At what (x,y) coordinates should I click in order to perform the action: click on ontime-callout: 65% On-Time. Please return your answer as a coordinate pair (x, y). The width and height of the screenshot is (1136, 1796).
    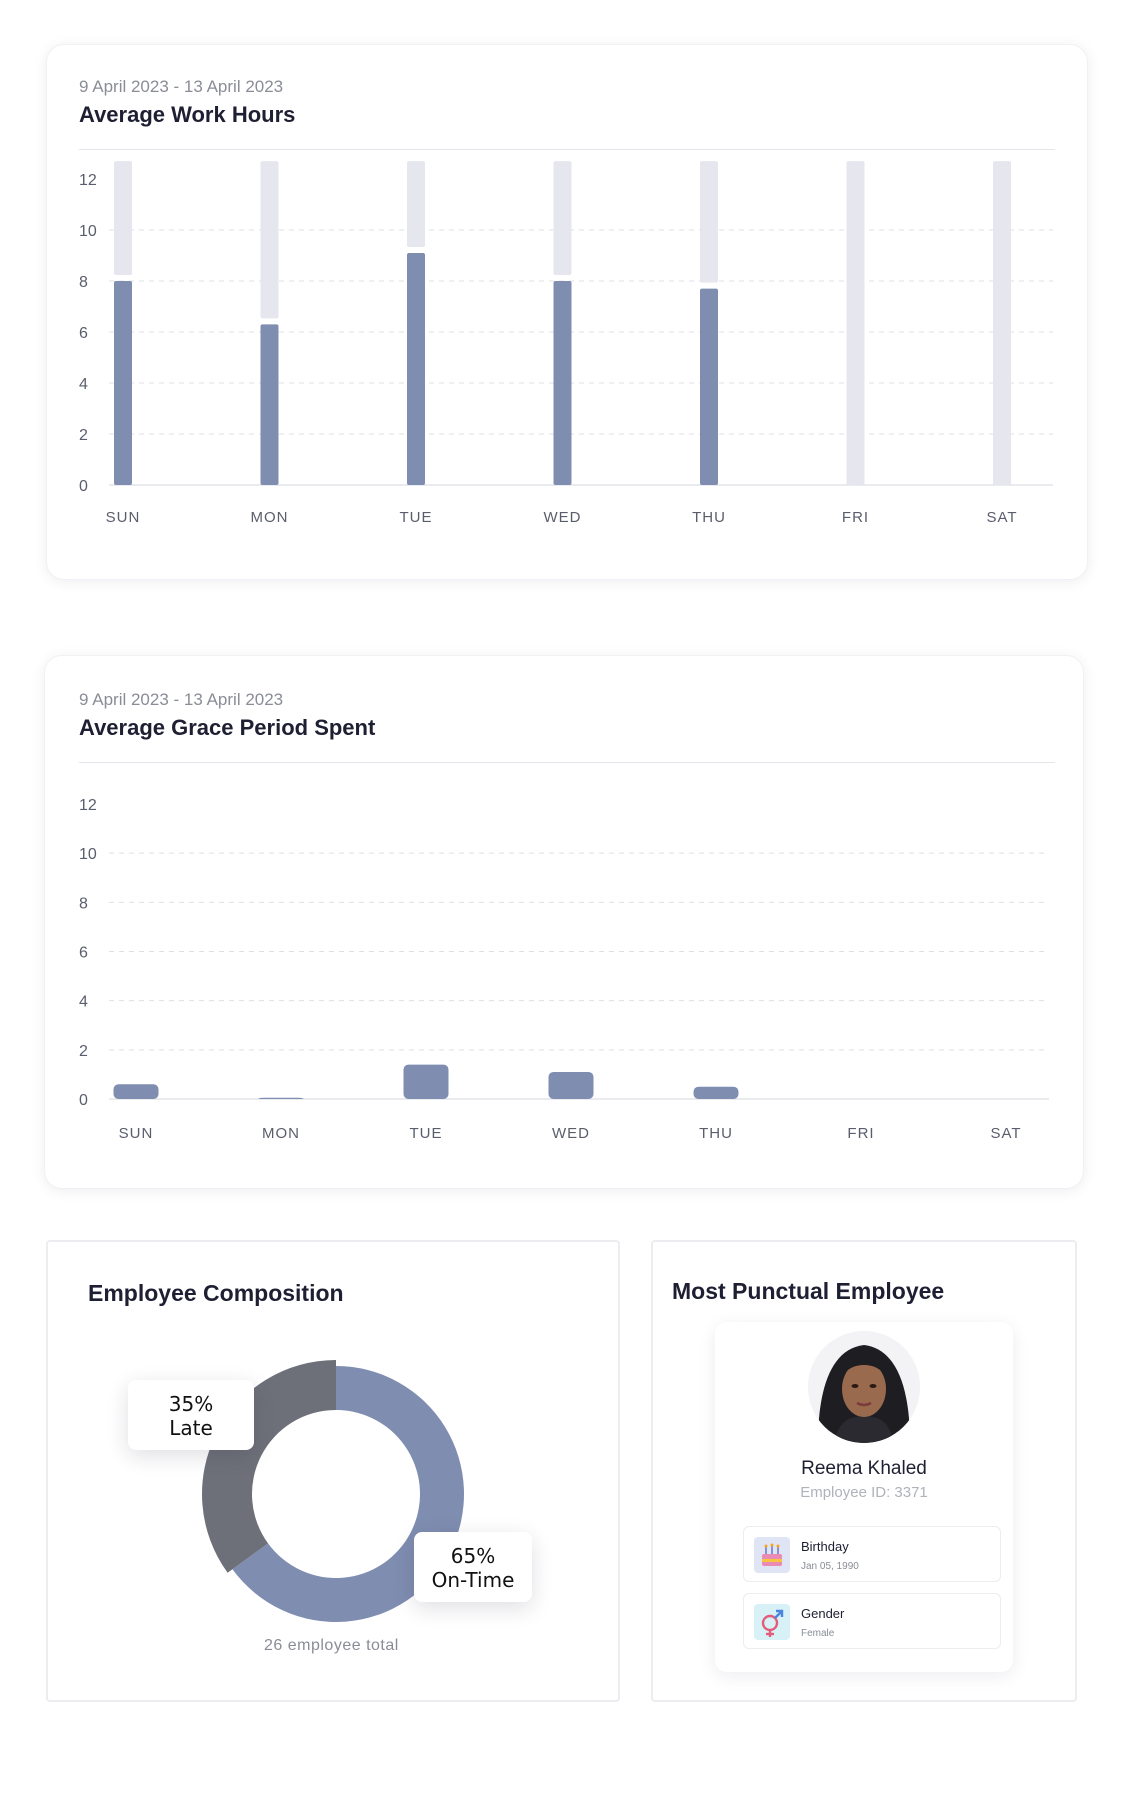
    Looking at the image, I should click on (473, 1567).